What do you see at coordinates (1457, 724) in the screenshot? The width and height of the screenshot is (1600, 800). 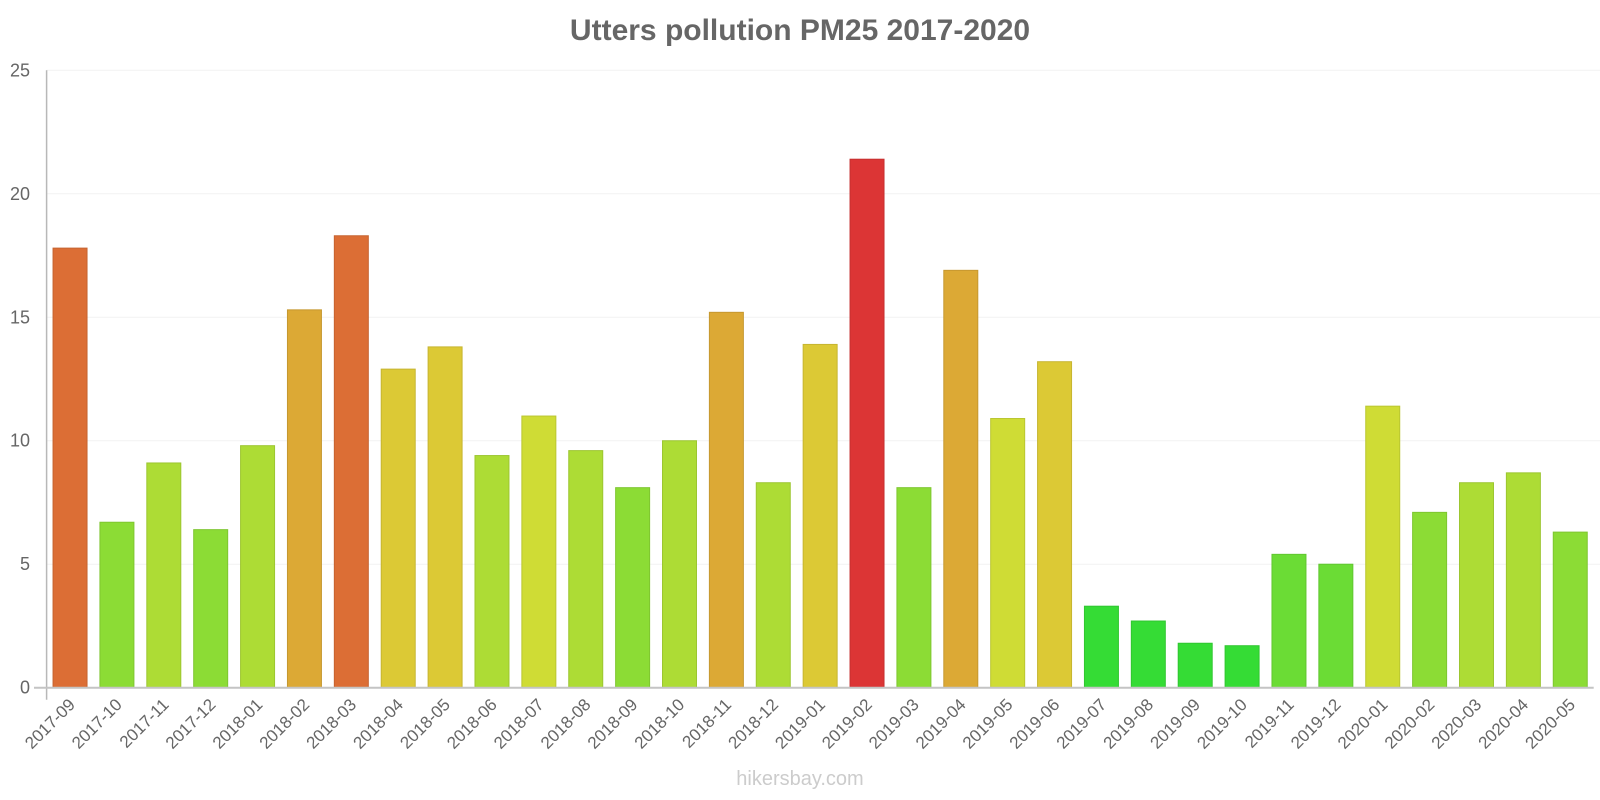 I see `x-tick-label: 2020-03` at bounding box center [1457, 724].